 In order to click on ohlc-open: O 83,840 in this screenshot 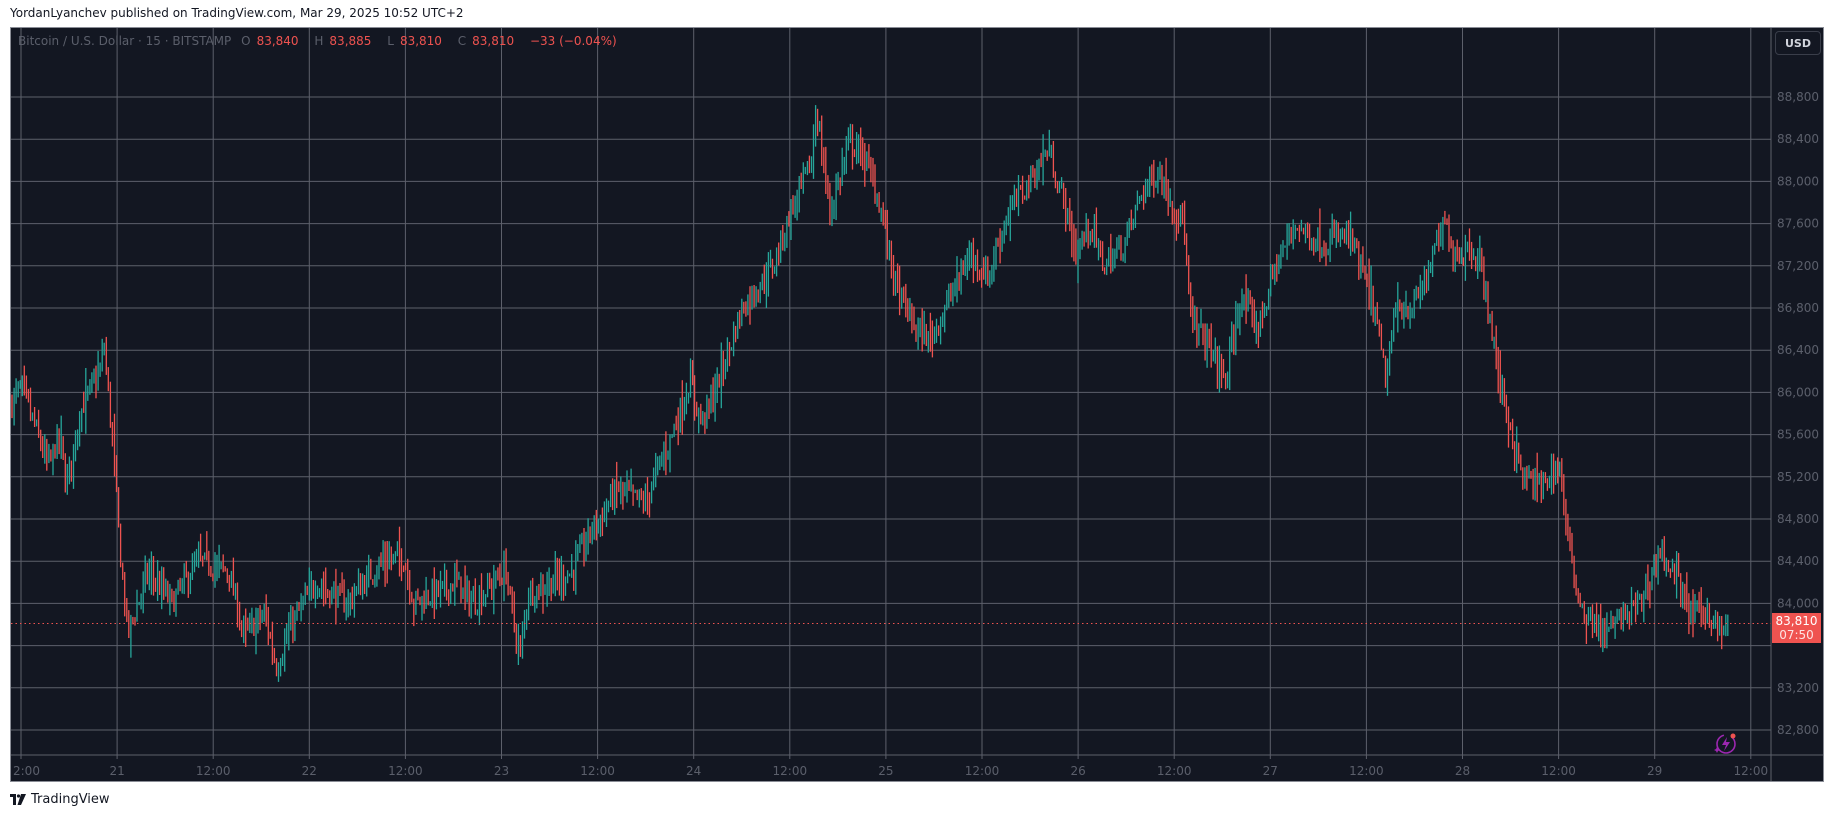, I will do `click(270, 41)`.